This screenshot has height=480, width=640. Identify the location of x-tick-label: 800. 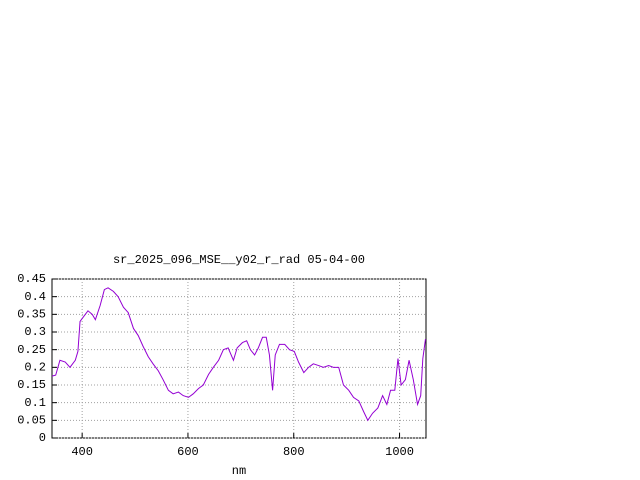
(294, 452).